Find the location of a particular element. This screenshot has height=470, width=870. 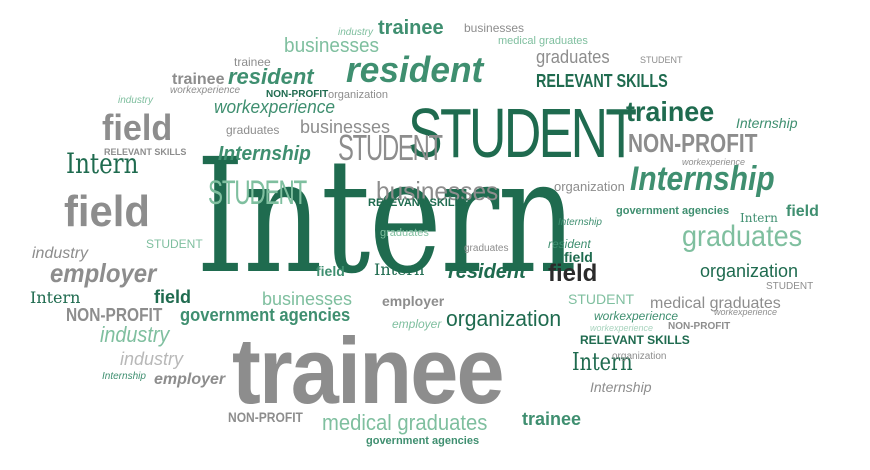

word-government-agencies-3: government agencies is located at coordinates (423, 441).